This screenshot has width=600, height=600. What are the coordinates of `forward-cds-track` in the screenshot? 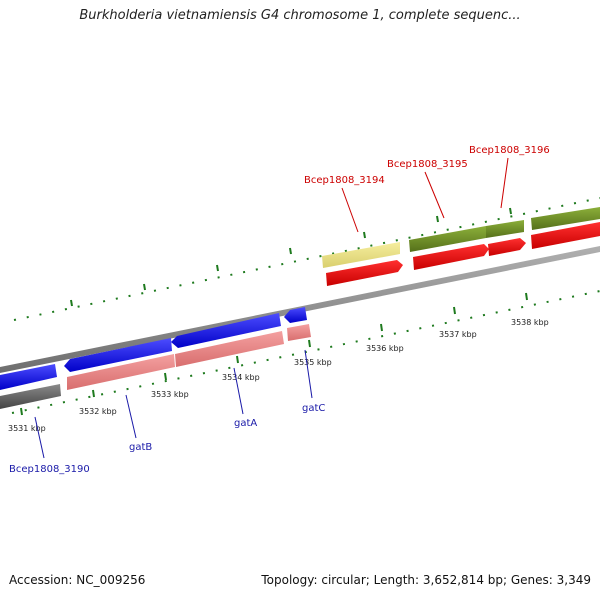 It's located at (463, 254).